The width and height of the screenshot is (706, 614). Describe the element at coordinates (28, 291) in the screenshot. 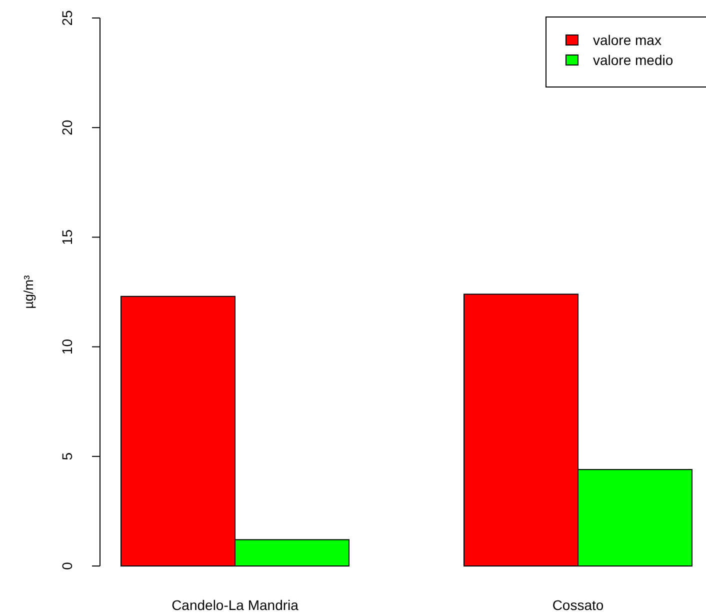

I see `y-axis-title: µg/m³` at that location.